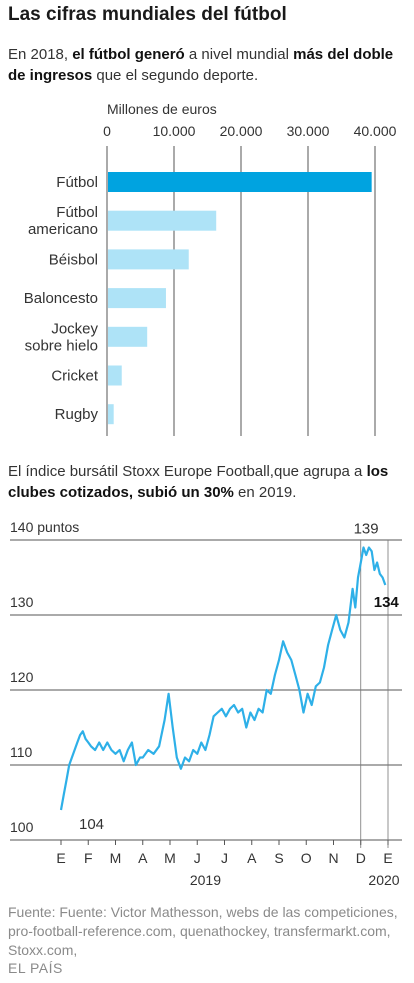 The image size is (414, 983). I want to click on line-tick-label-y: 100, so click(22, 827).